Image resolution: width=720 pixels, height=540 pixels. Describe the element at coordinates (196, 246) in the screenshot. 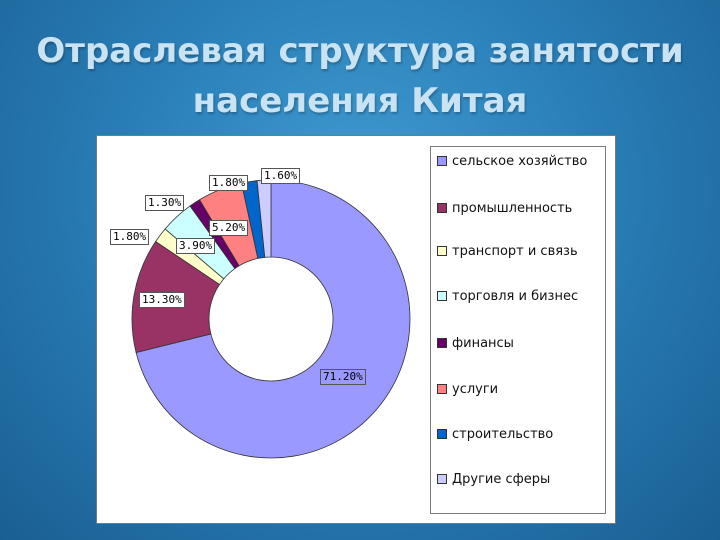

I see `data-label-trade: 3.90%` at that location.